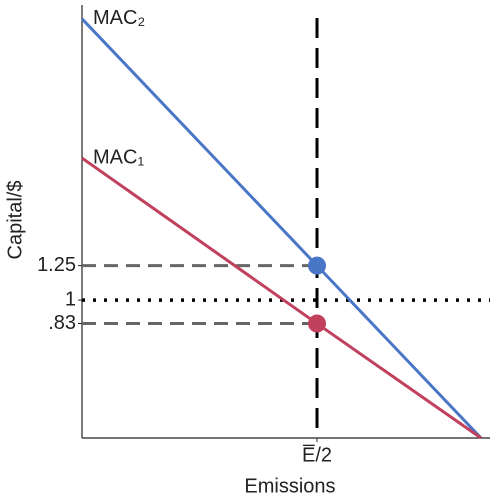 This screenshot has width=504, height=504. I want to click on y-axis-title: Capital/$, so click(15, 220).